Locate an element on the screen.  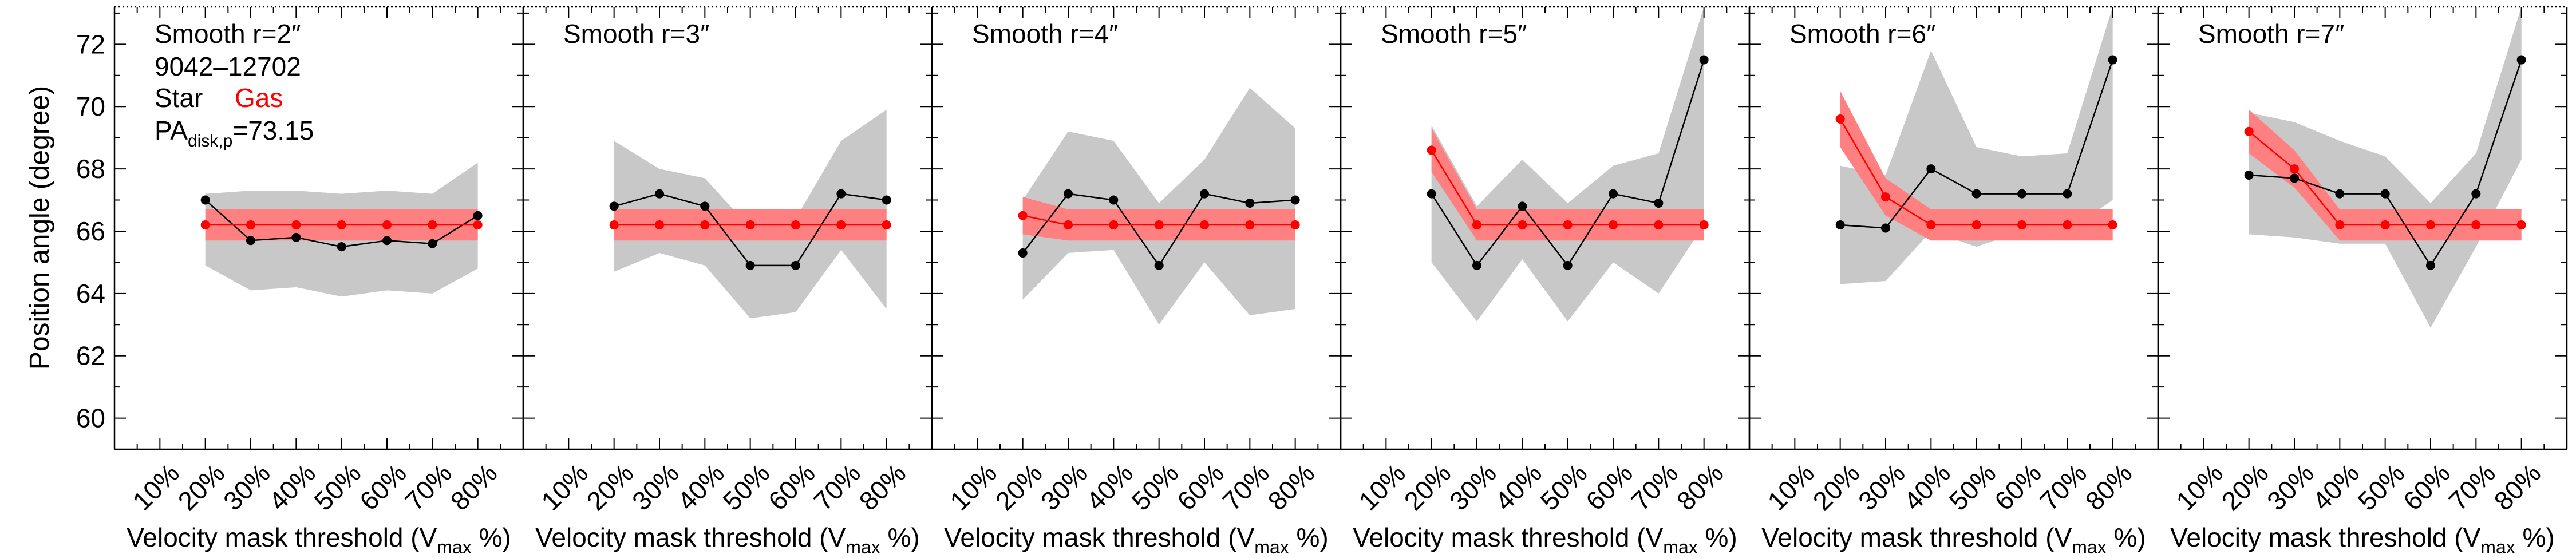
panel-title: Smooth r=7″ is located at coordinates (2271, 34).